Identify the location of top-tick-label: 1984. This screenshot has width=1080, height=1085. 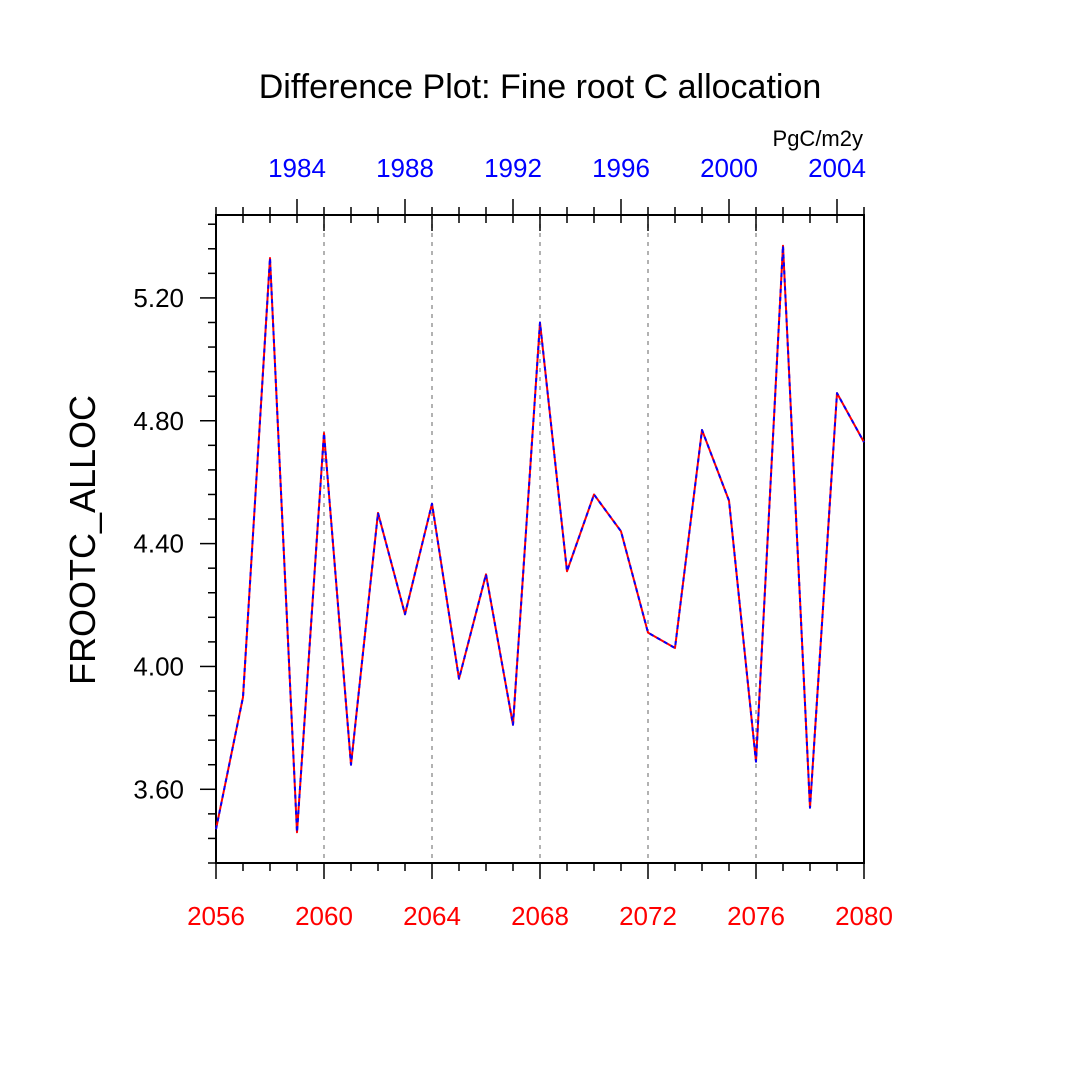
(297, 168).